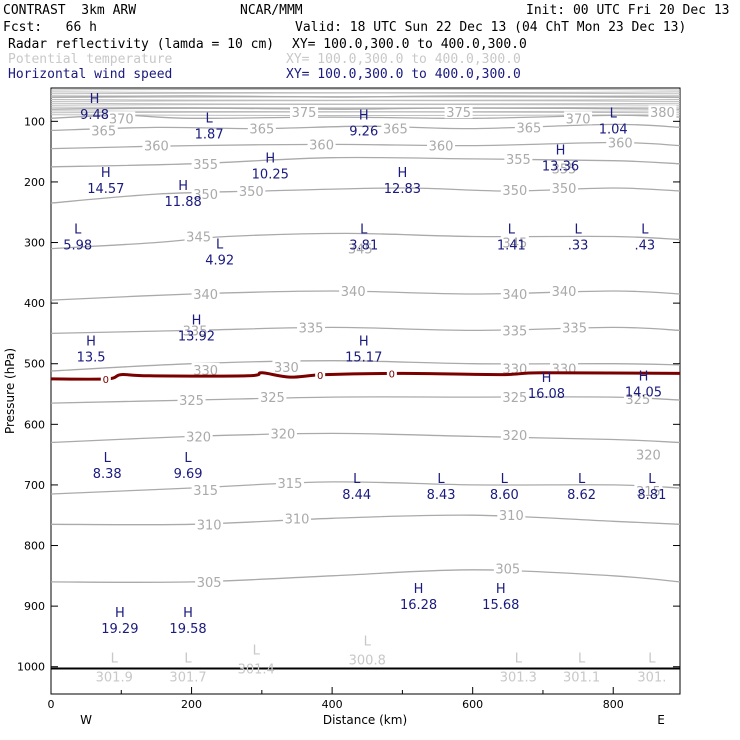  What do you see at coordinates (34, 243) in the screenshot?
I see `y-tick-label: 300` at bounding box center [34, 243].